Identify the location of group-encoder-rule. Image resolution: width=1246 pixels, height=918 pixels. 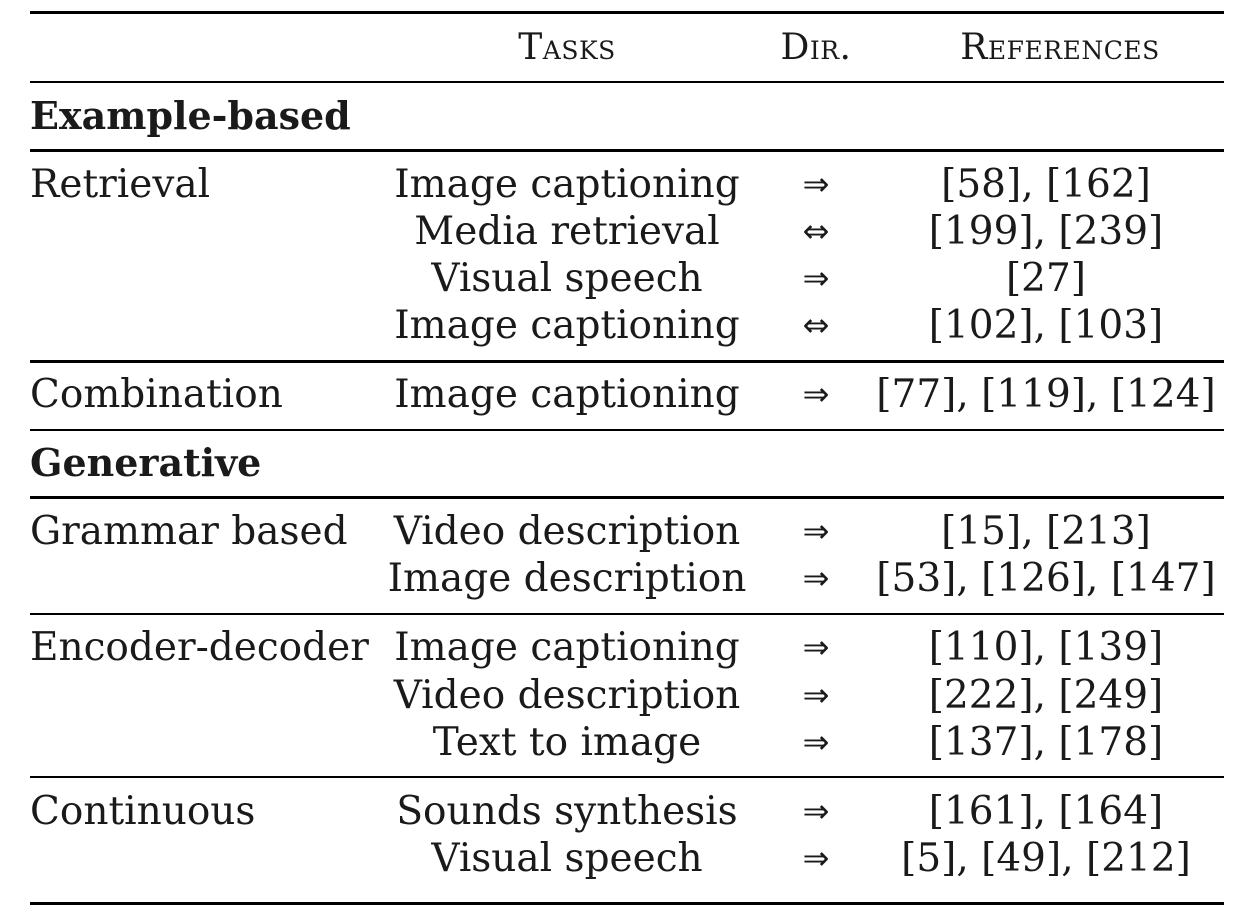
(627, 777).